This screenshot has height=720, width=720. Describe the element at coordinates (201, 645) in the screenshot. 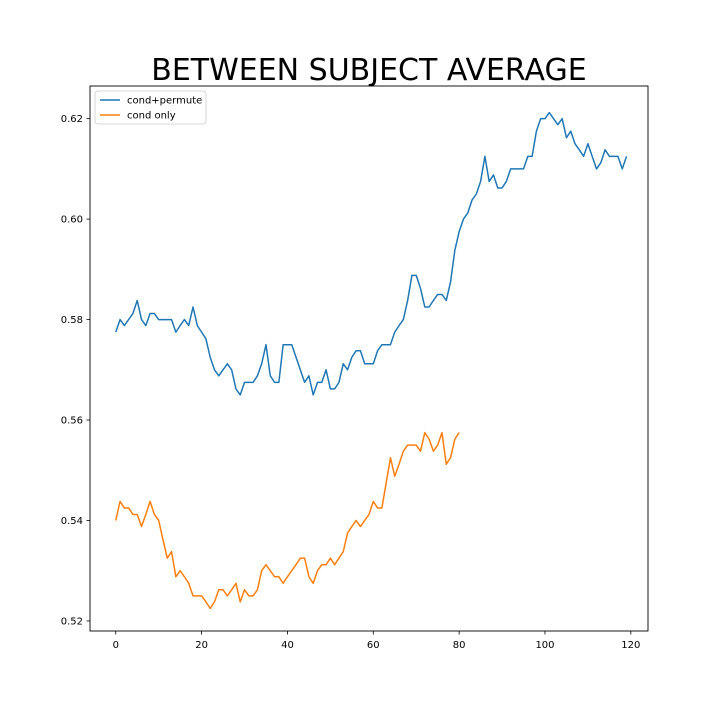

I see `x-tick-label: 20` at that location.